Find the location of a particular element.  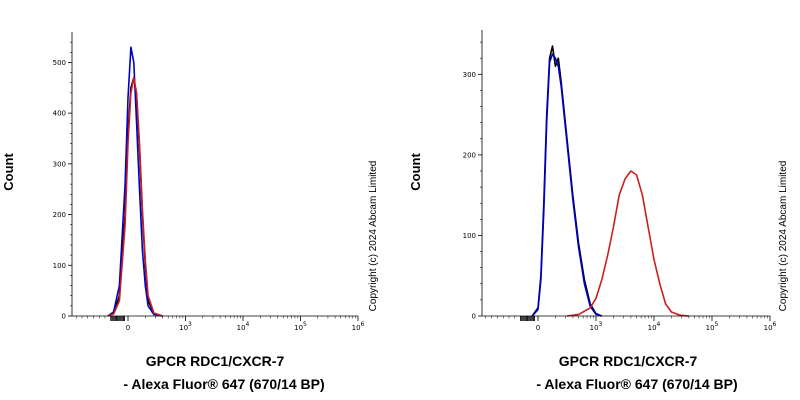

y-tick-label: 500 is located at coordinates (59, 63).